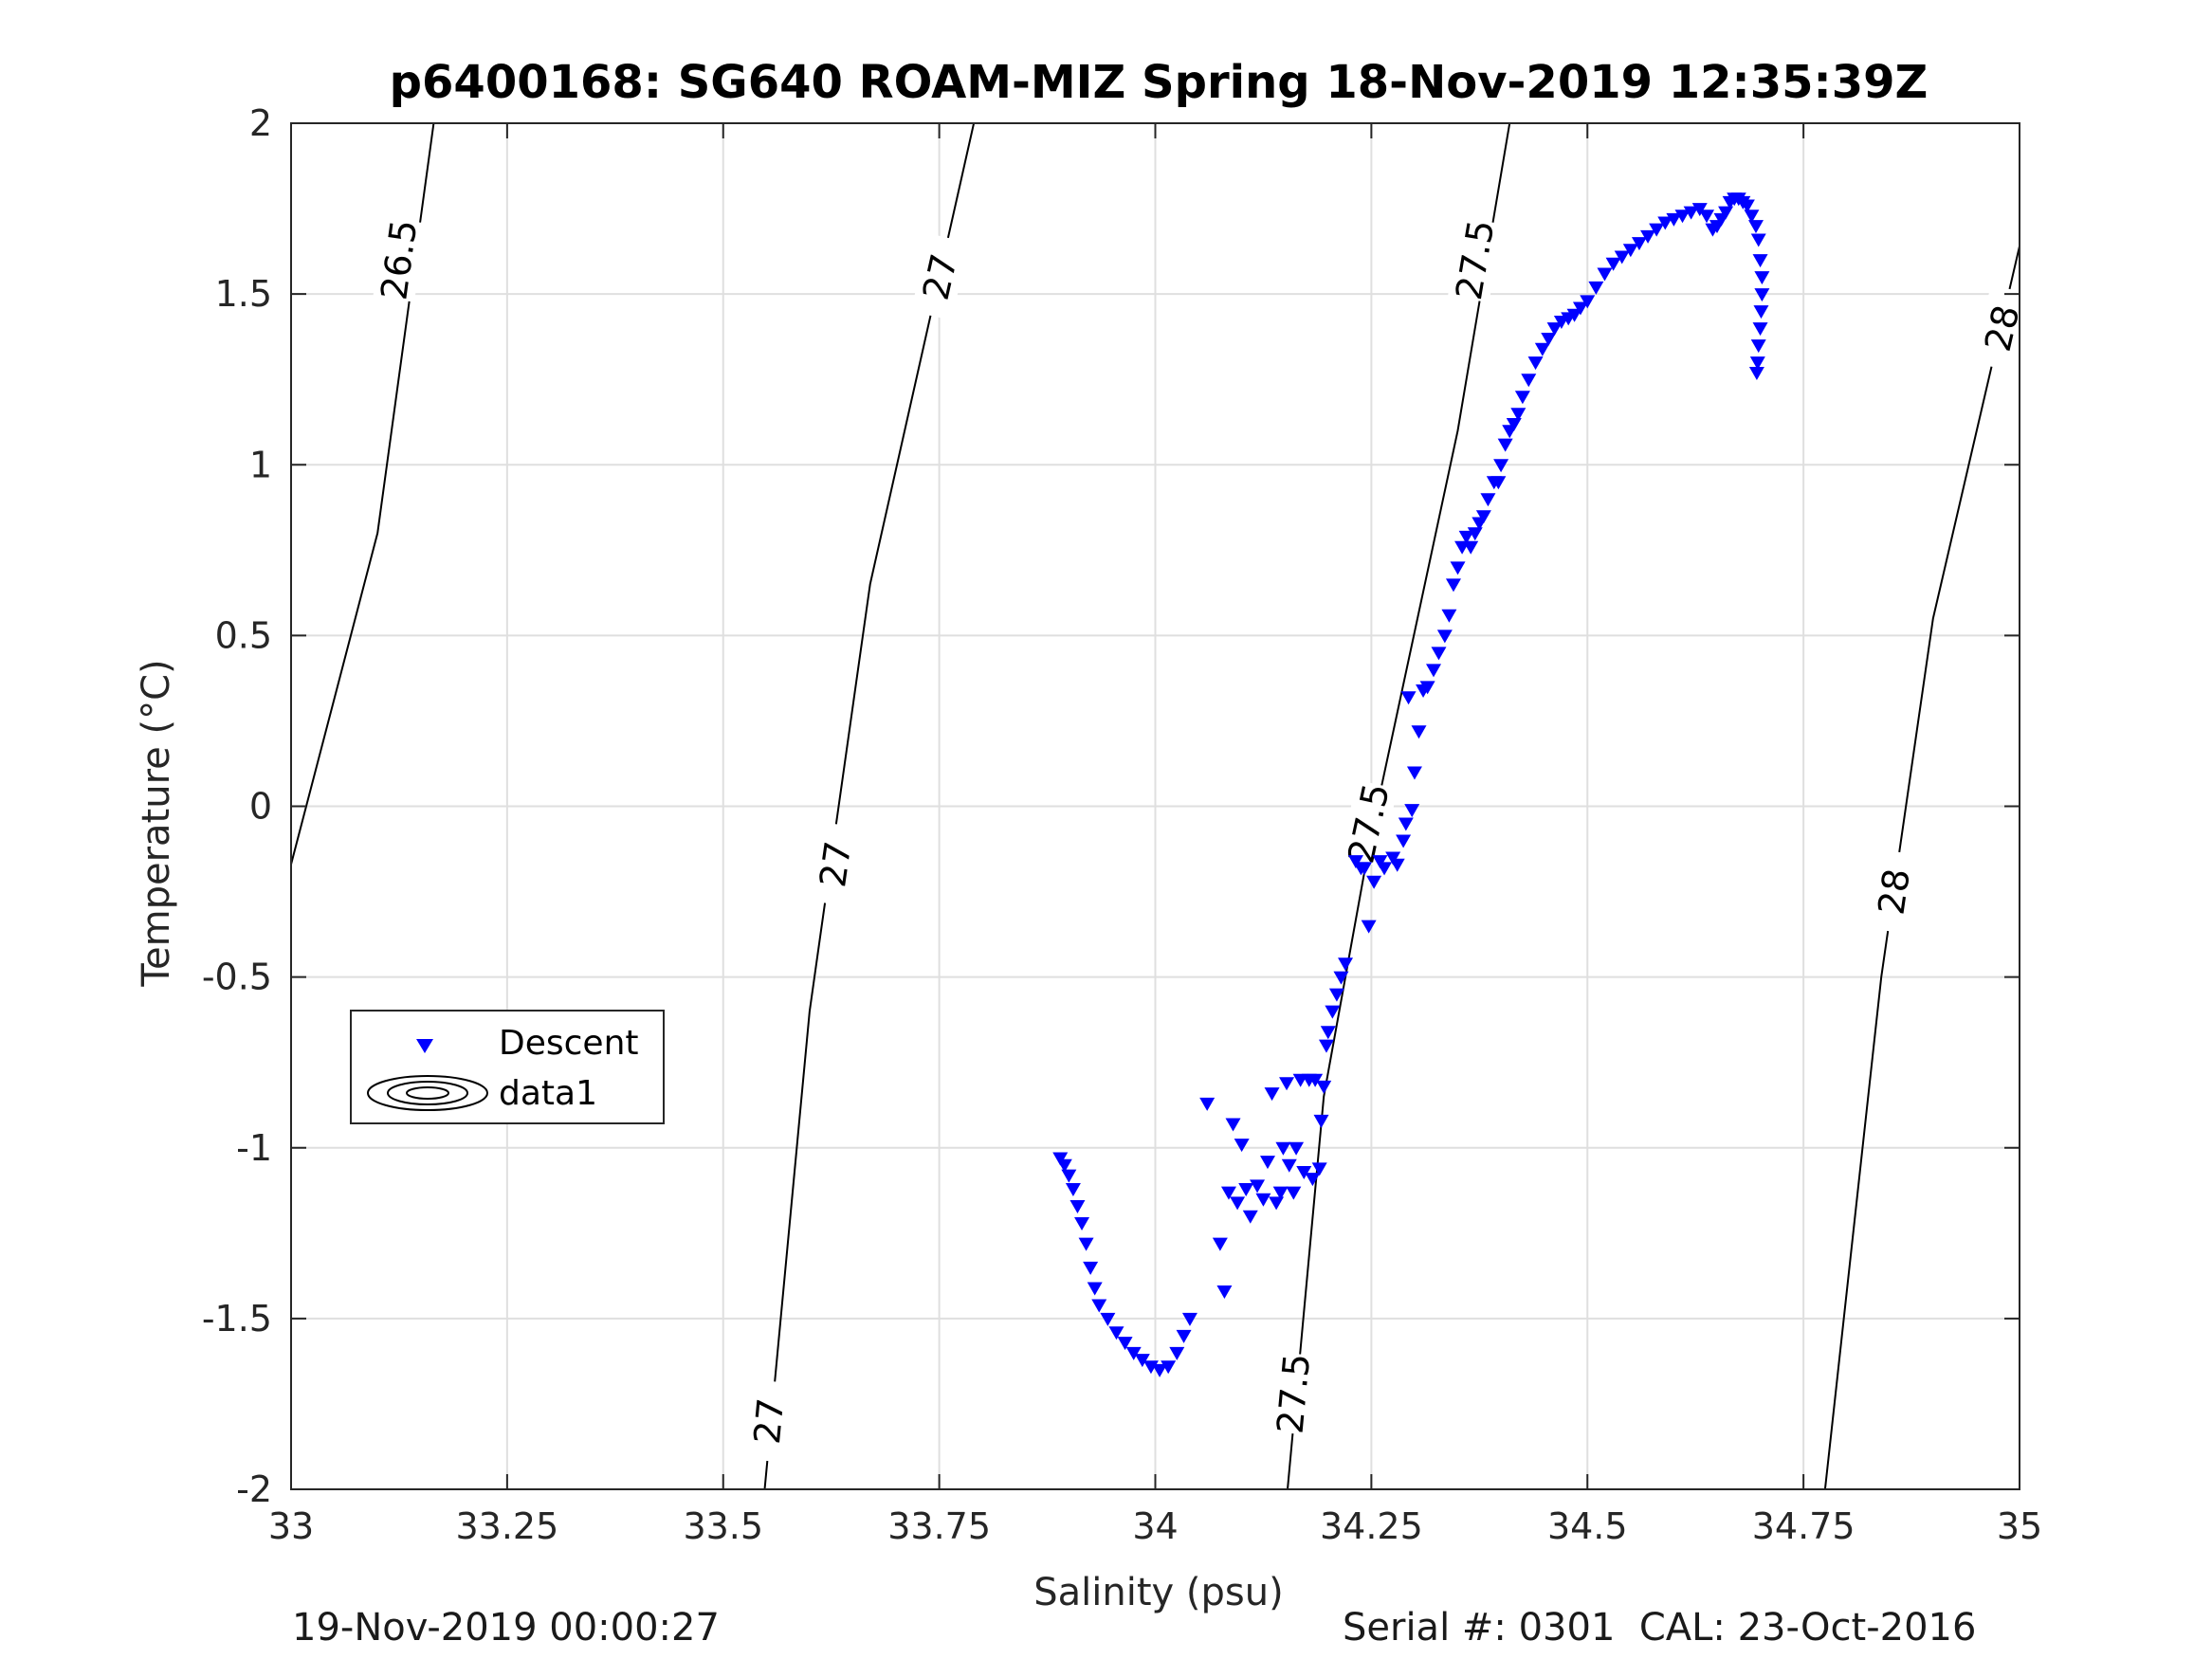  Describe the element at coordinates (156, 823) in the screenshot. I see `y-axis-label: Temperature (°C)` at that location.